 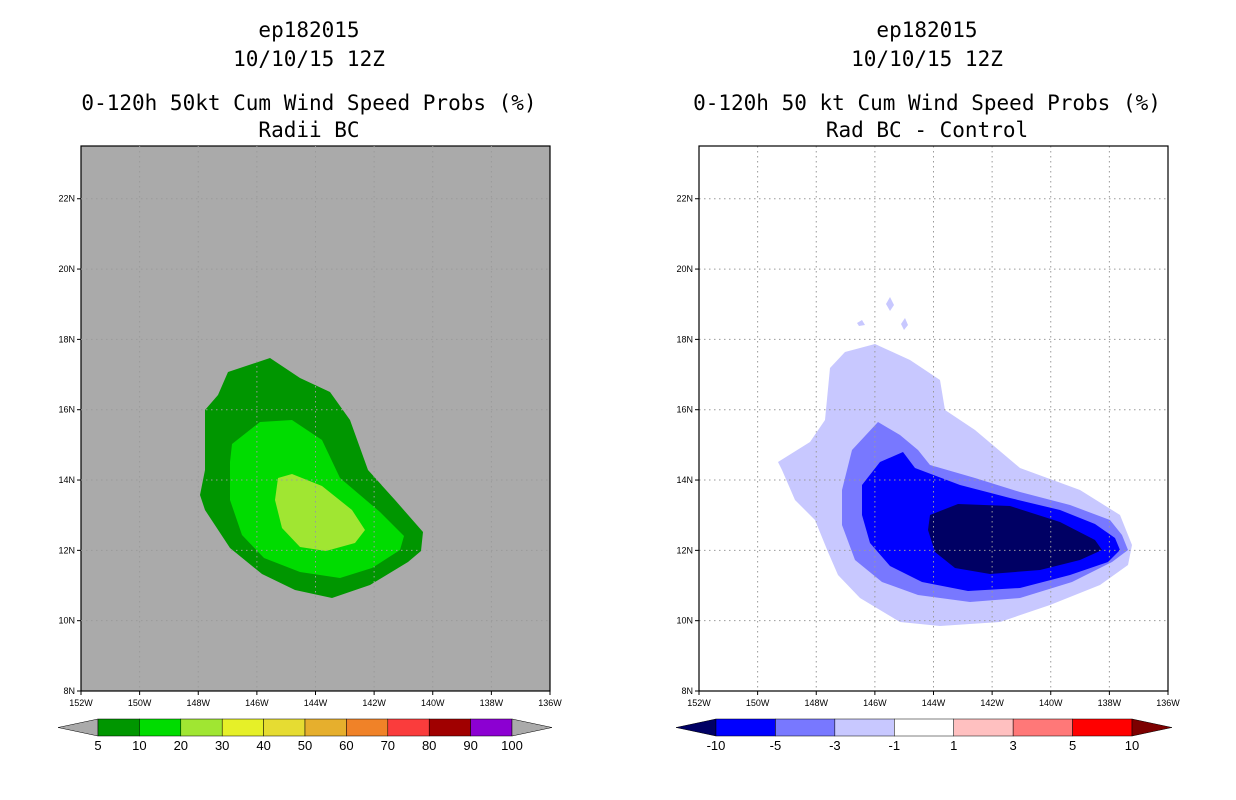 What do you see at coordinates (904, 324) in the screenshot?
I see `right-contour-minus1-island2` at bounding box center [904, 324].